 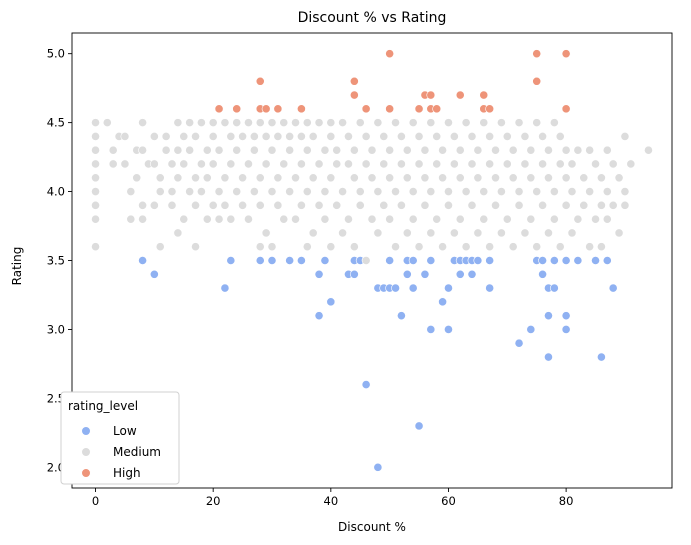 I want to click on y-axis-label: Rating, so click(x=17, y=266).